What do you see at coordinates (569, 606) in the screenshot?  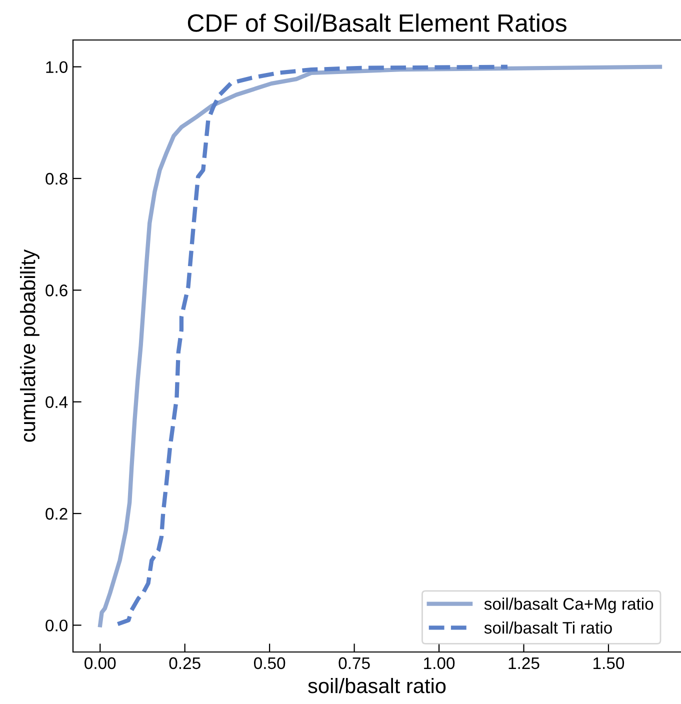 I see `legend-label: soil/basalt Ca+Mg ratio` at bounding box center [569, 606].